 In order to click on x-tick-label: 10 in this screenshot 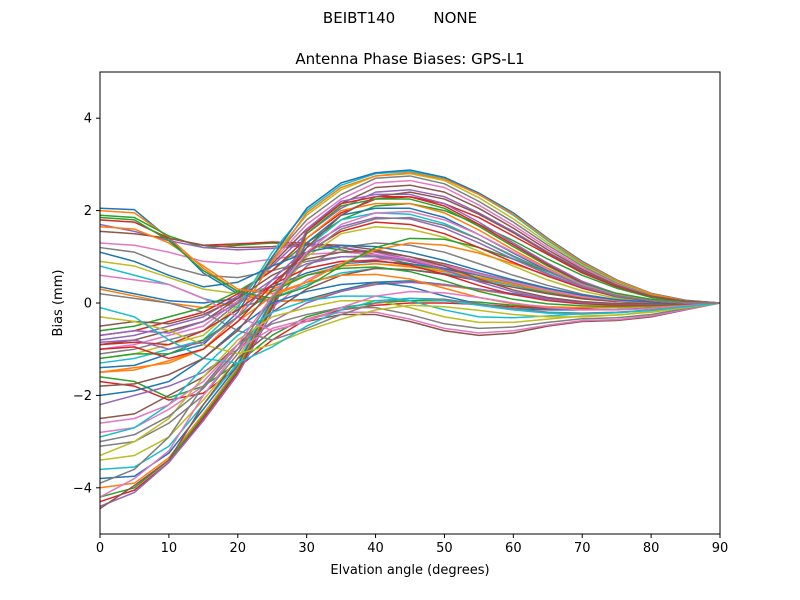, I will do `click(169, 548)`.